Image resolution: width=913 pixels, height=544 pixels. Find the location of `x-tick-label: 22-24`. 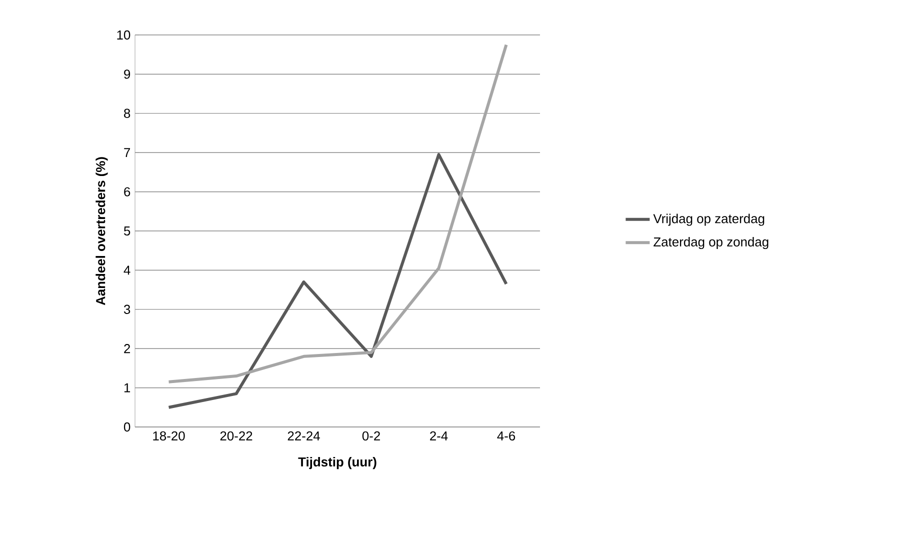

x-tick-label: 22-24 is located at coordinates (304, 435).